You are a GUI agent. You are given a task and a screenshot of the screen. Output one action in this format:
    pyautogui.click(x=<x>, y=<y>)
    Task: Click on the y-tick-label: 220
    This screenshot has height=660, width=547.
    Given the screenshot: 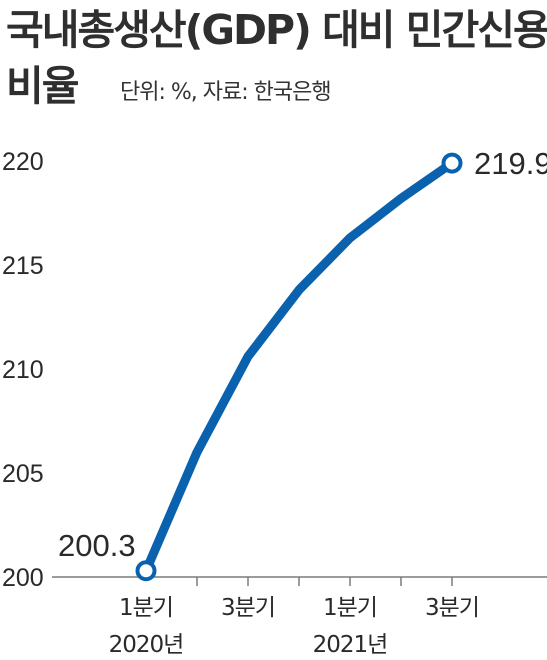 What is the action you would take?
    pyautogui.click(x=23, y=162)
    